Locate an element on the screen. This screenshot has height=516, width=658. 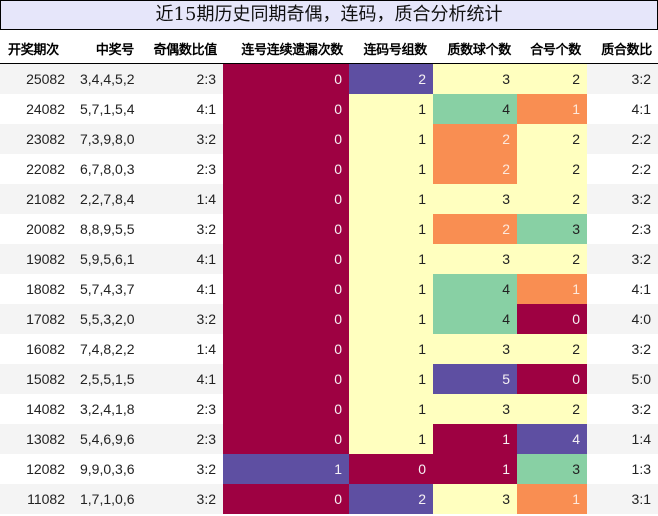
period-cell: 11082 is located at coordinates (36, 499).